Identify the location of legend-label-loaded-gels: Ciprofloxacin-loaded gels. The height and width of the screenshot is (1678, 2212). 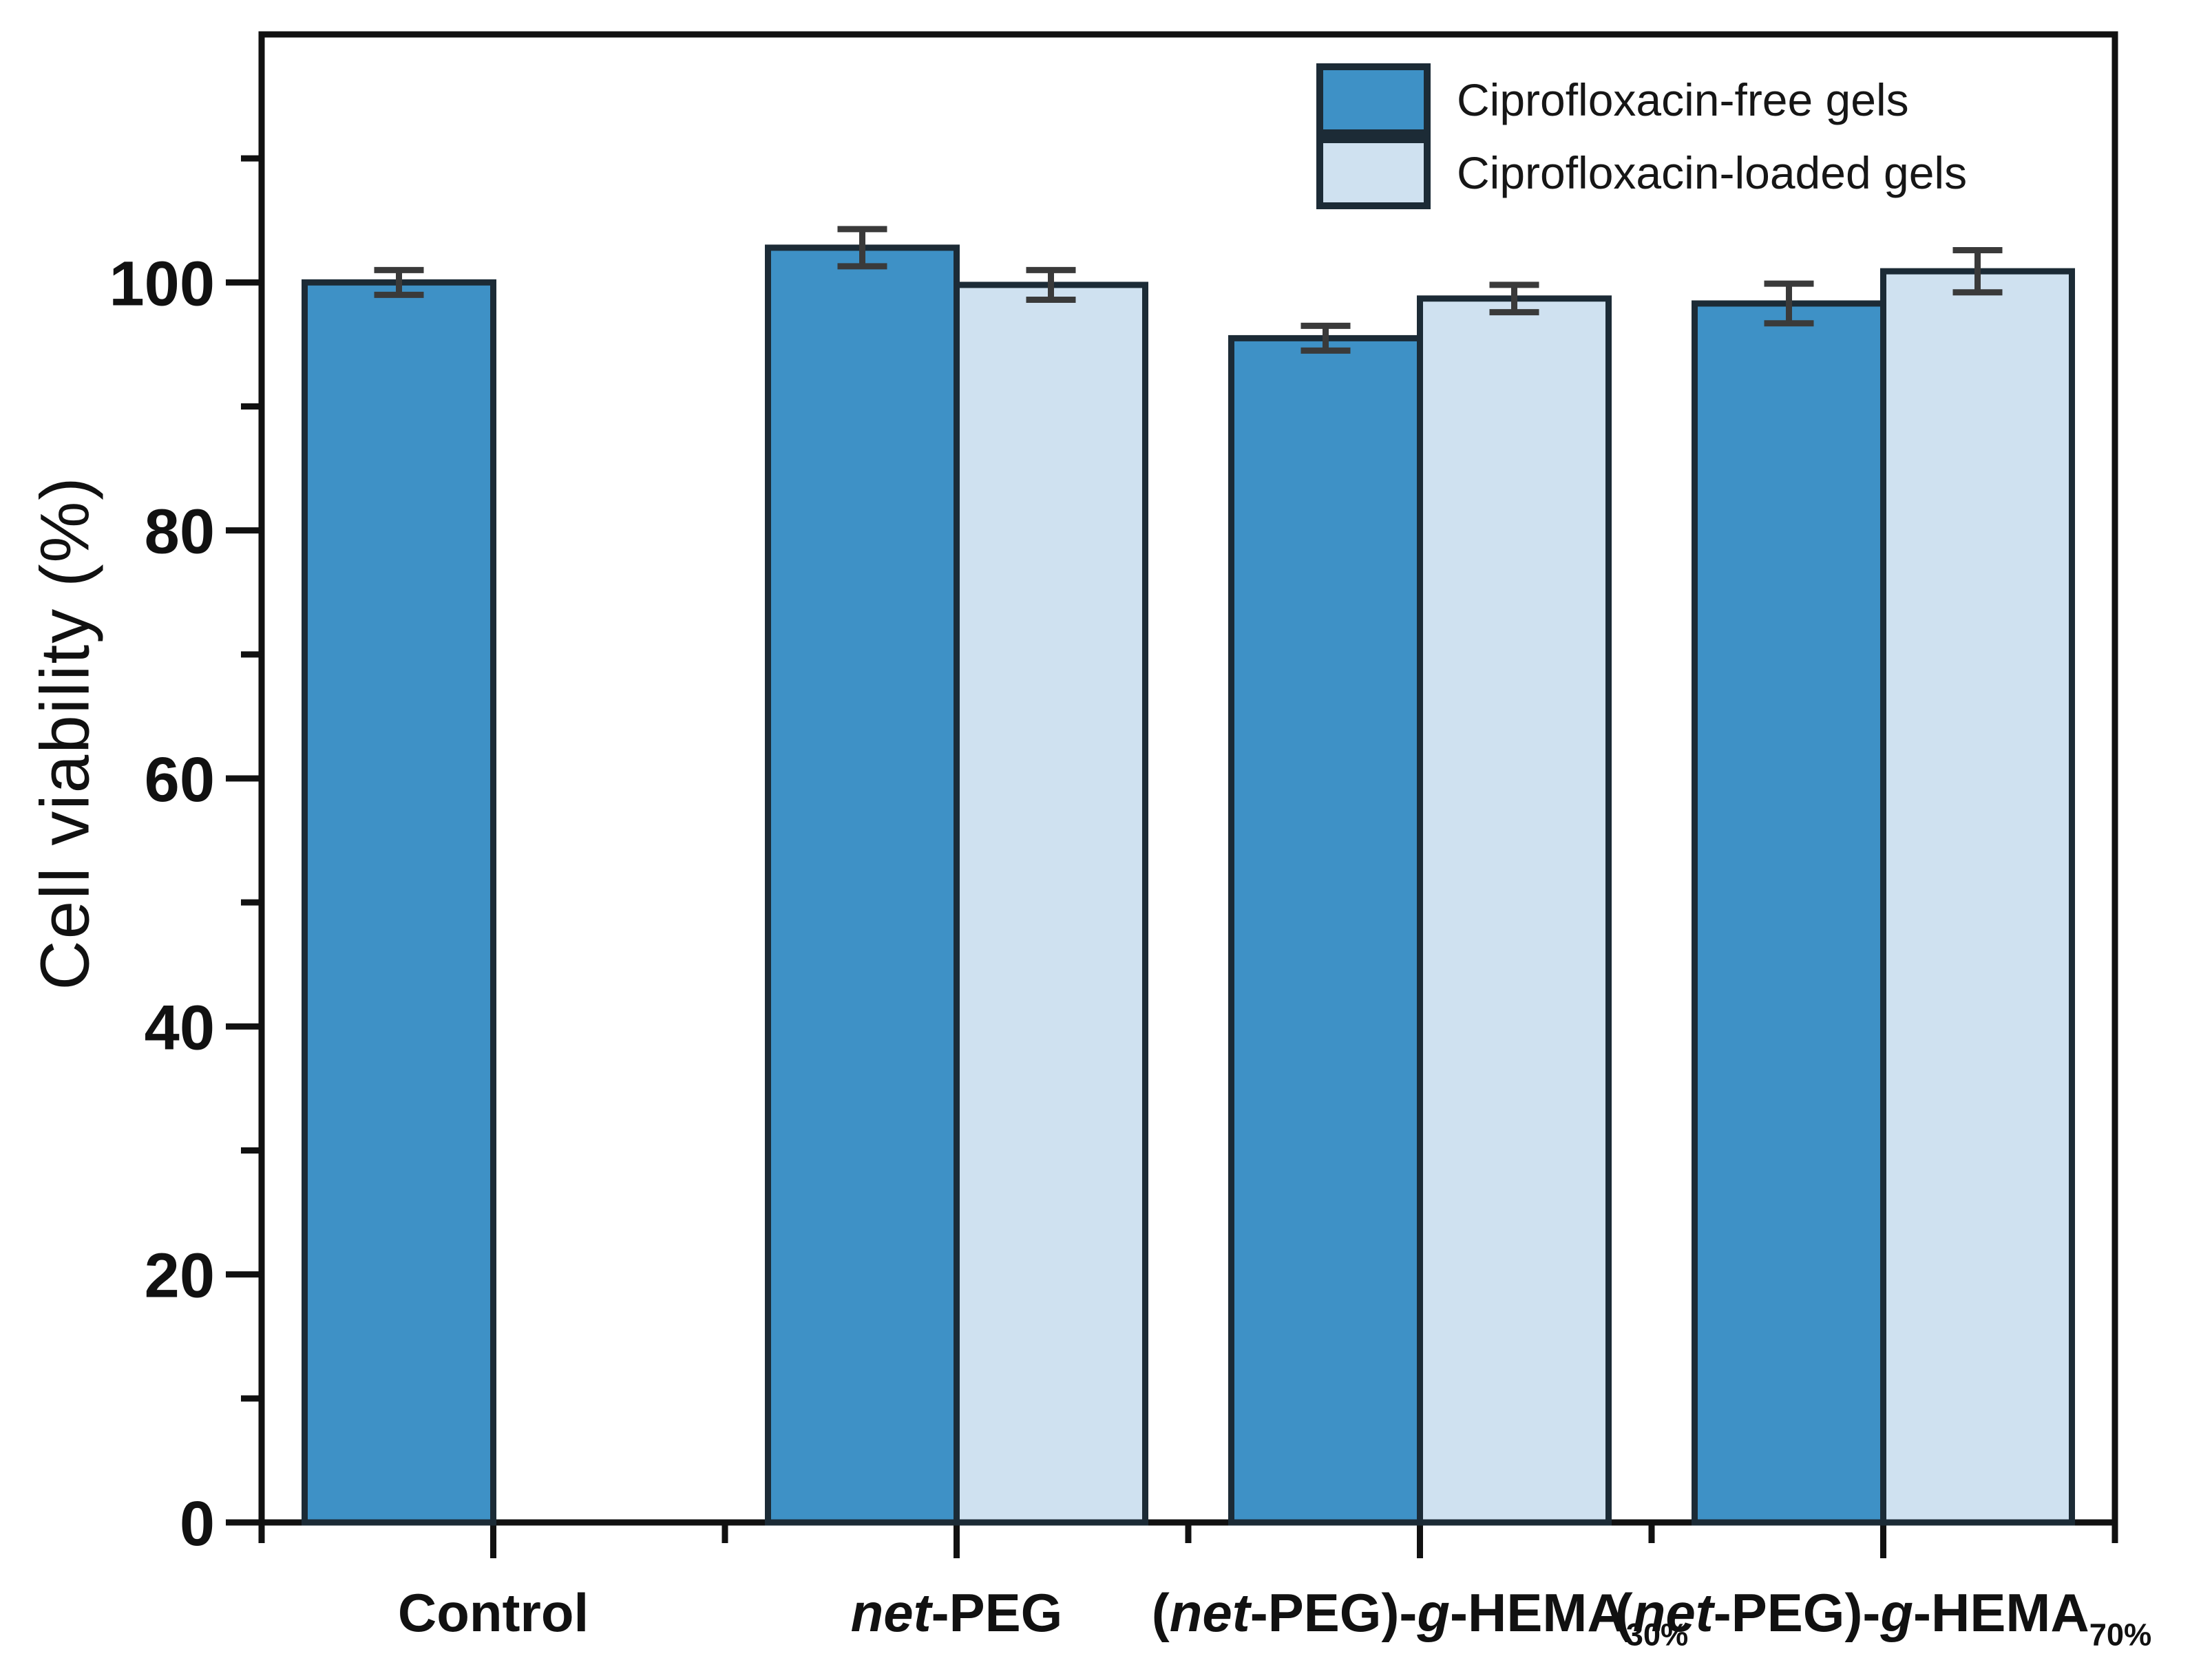
(1712, 173).